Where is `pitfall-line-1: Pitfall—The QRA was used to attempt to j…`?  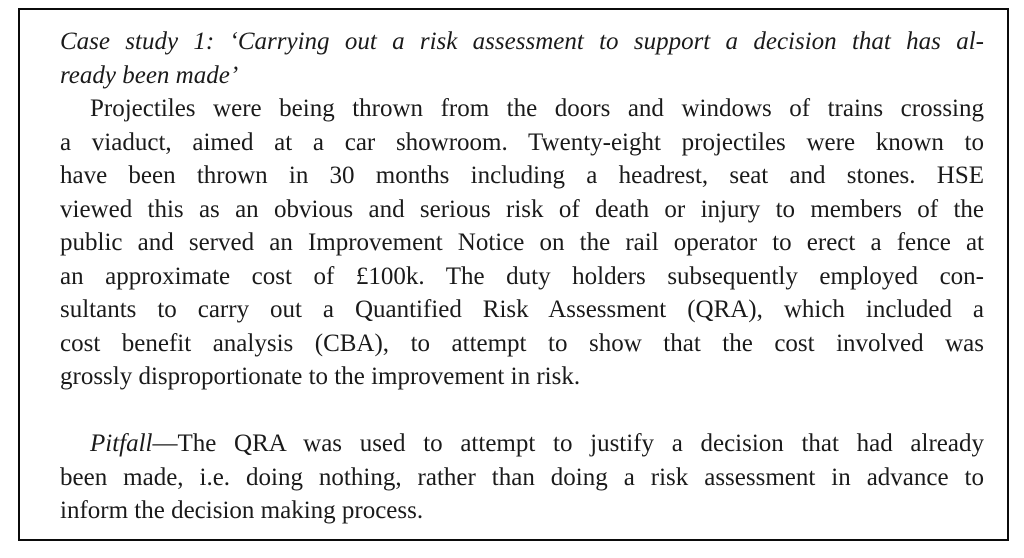 pitfall-line-1: Pitfall—The QRA was used to attempt to j… is located at coordinates (522, 444).